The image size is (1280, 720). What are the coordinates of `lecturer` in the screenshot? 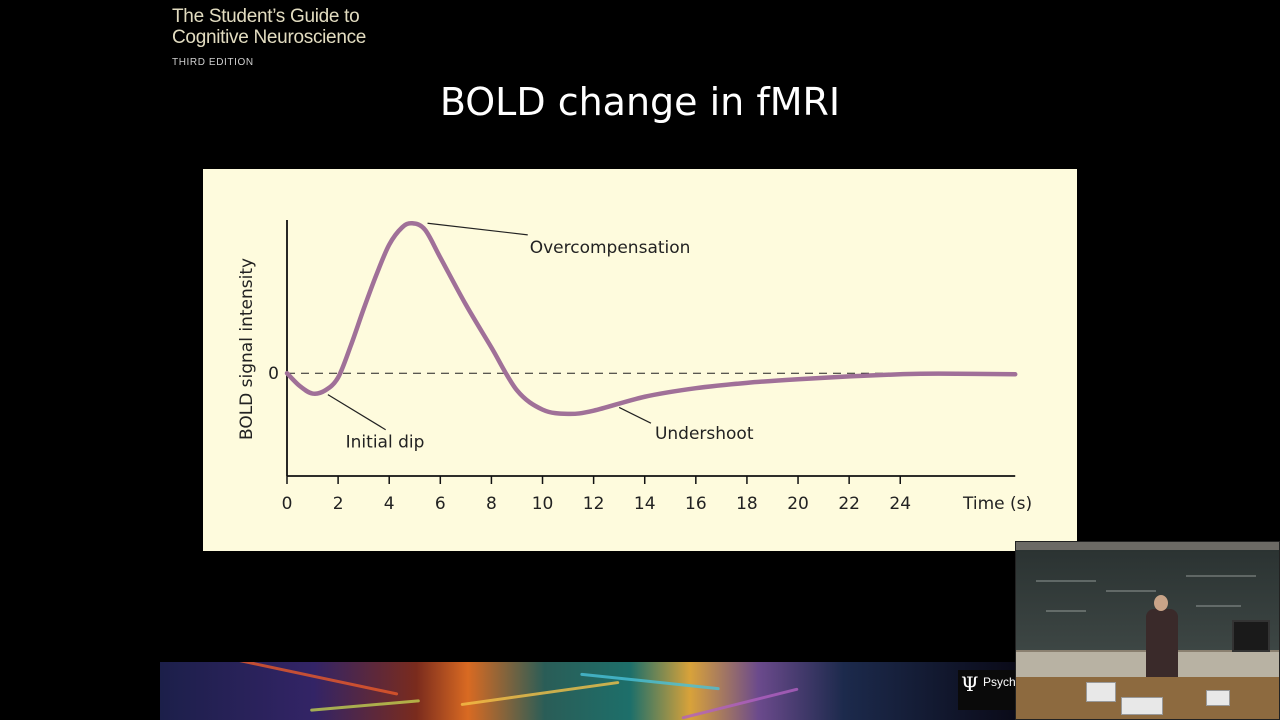 It's located at (1162, 644).